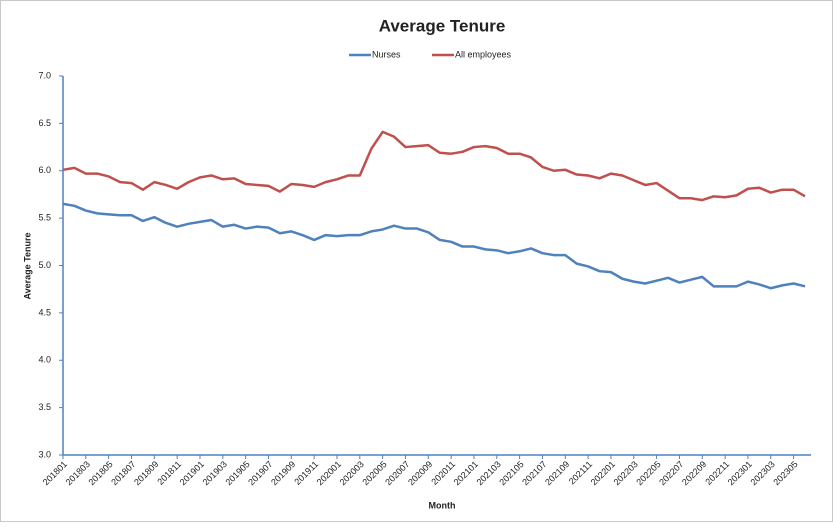 Image resolution: width=833 pixels, height=527 pixels. What do you see at coordinates (44, 265) in the screenshot?
I see `y-tick-label: 5.0` at bounding box center [44, 265].